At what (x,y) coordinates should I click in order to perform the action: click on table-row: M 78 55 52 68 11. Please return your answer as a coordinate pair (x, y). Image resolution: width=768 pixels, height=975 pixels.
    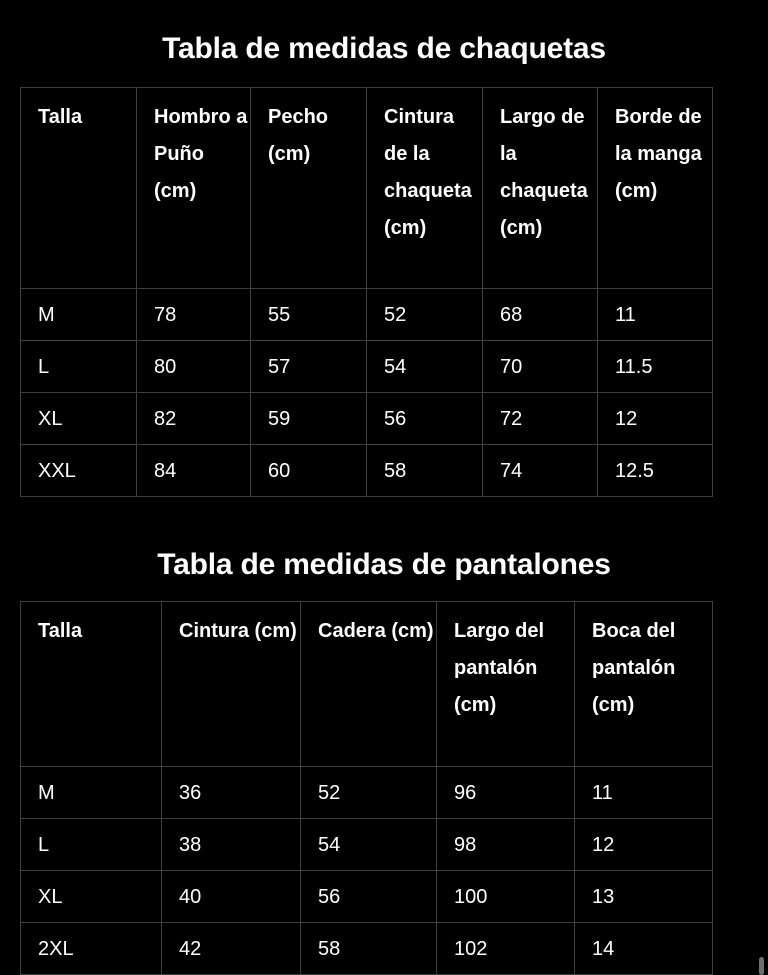
    Looking at the image, I should click on (366, 315).